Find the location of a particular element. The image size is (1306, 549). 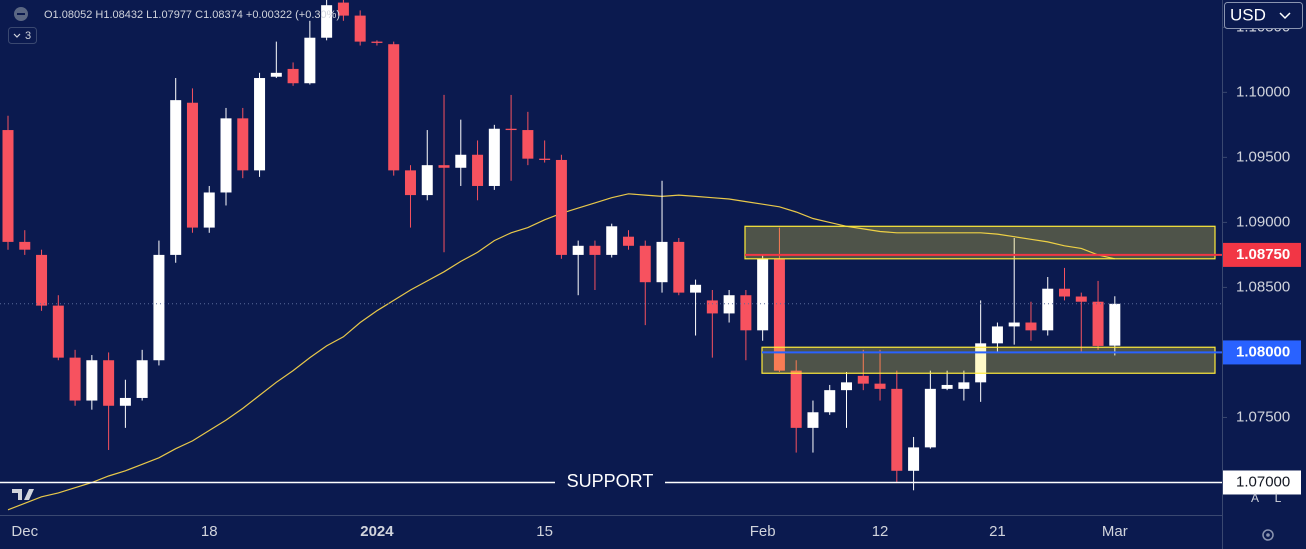

y-tick-label: 1.09000 is located at coordinates (1263, 221).